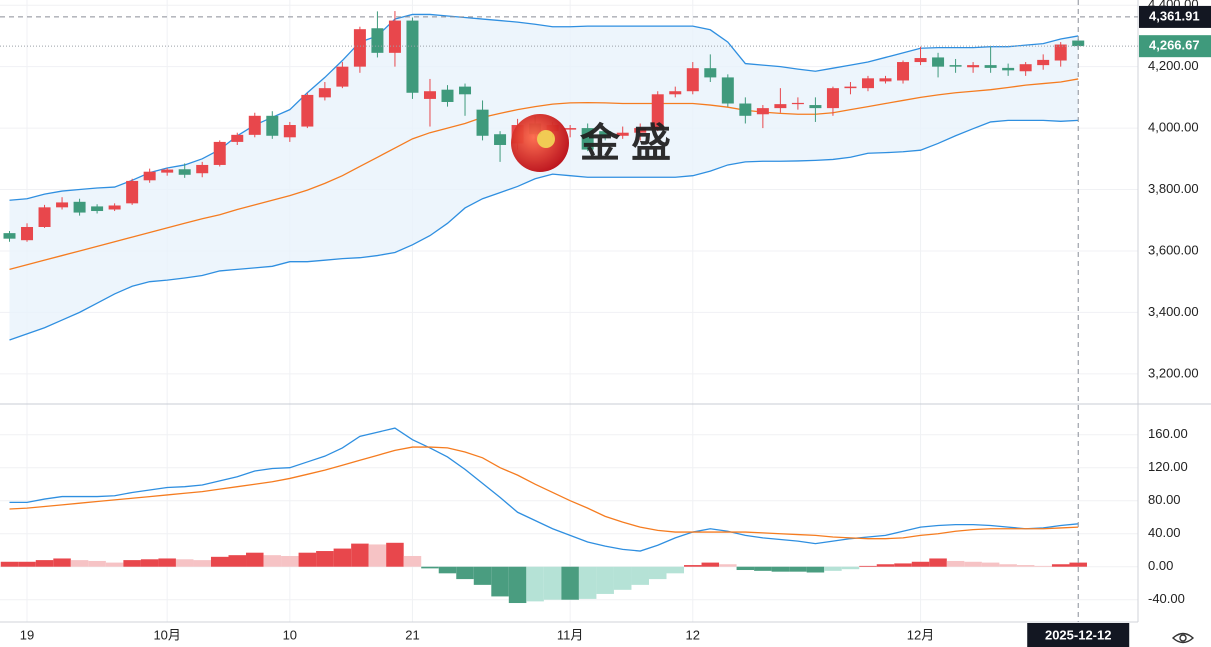 The image size is (1211, 647). What do you see at coordinates (1078, 634) in the screenshot?
I see `crosshair-date-label: 2025-12-12` at bounding box center [1078, 634].